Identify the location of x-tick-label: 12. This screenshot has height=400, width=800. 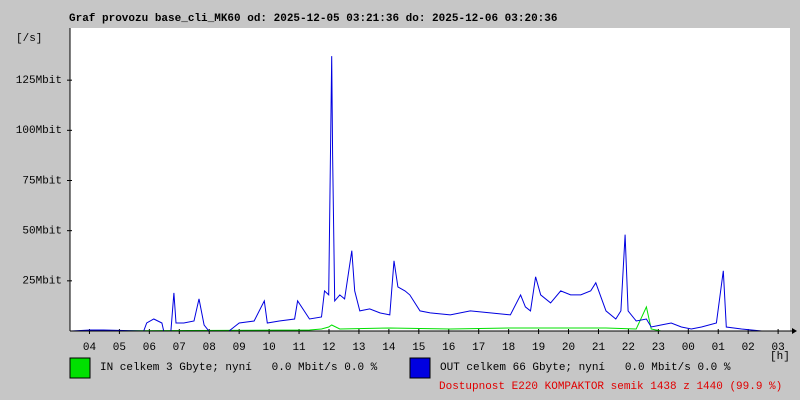
(328, 348).